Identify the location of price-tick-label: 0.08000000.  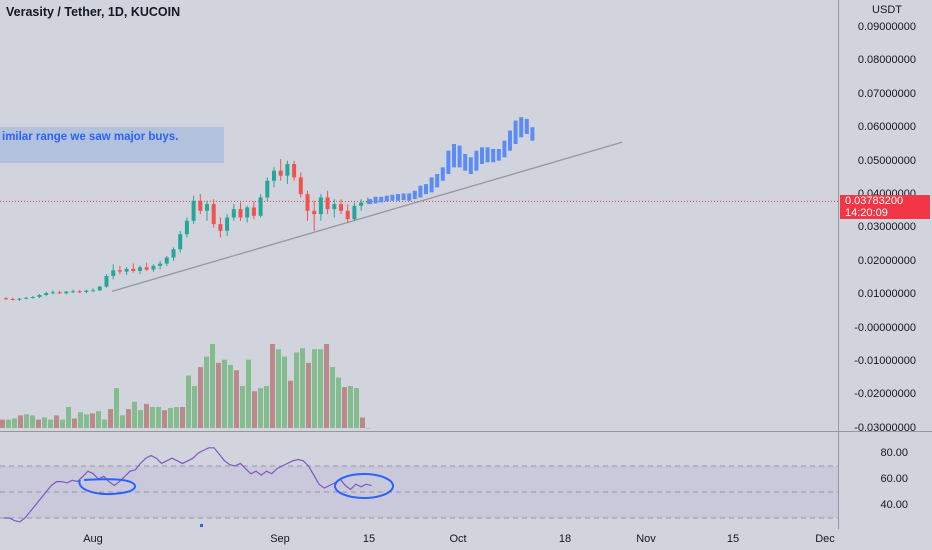
(886, 60).